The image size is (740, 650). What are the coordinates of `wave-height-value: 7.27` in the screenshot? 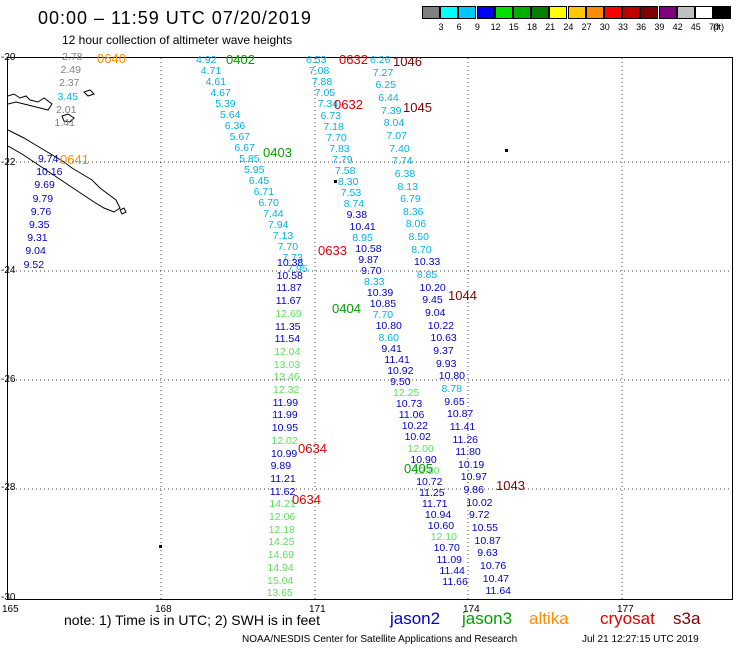 It's located at (383, 72).